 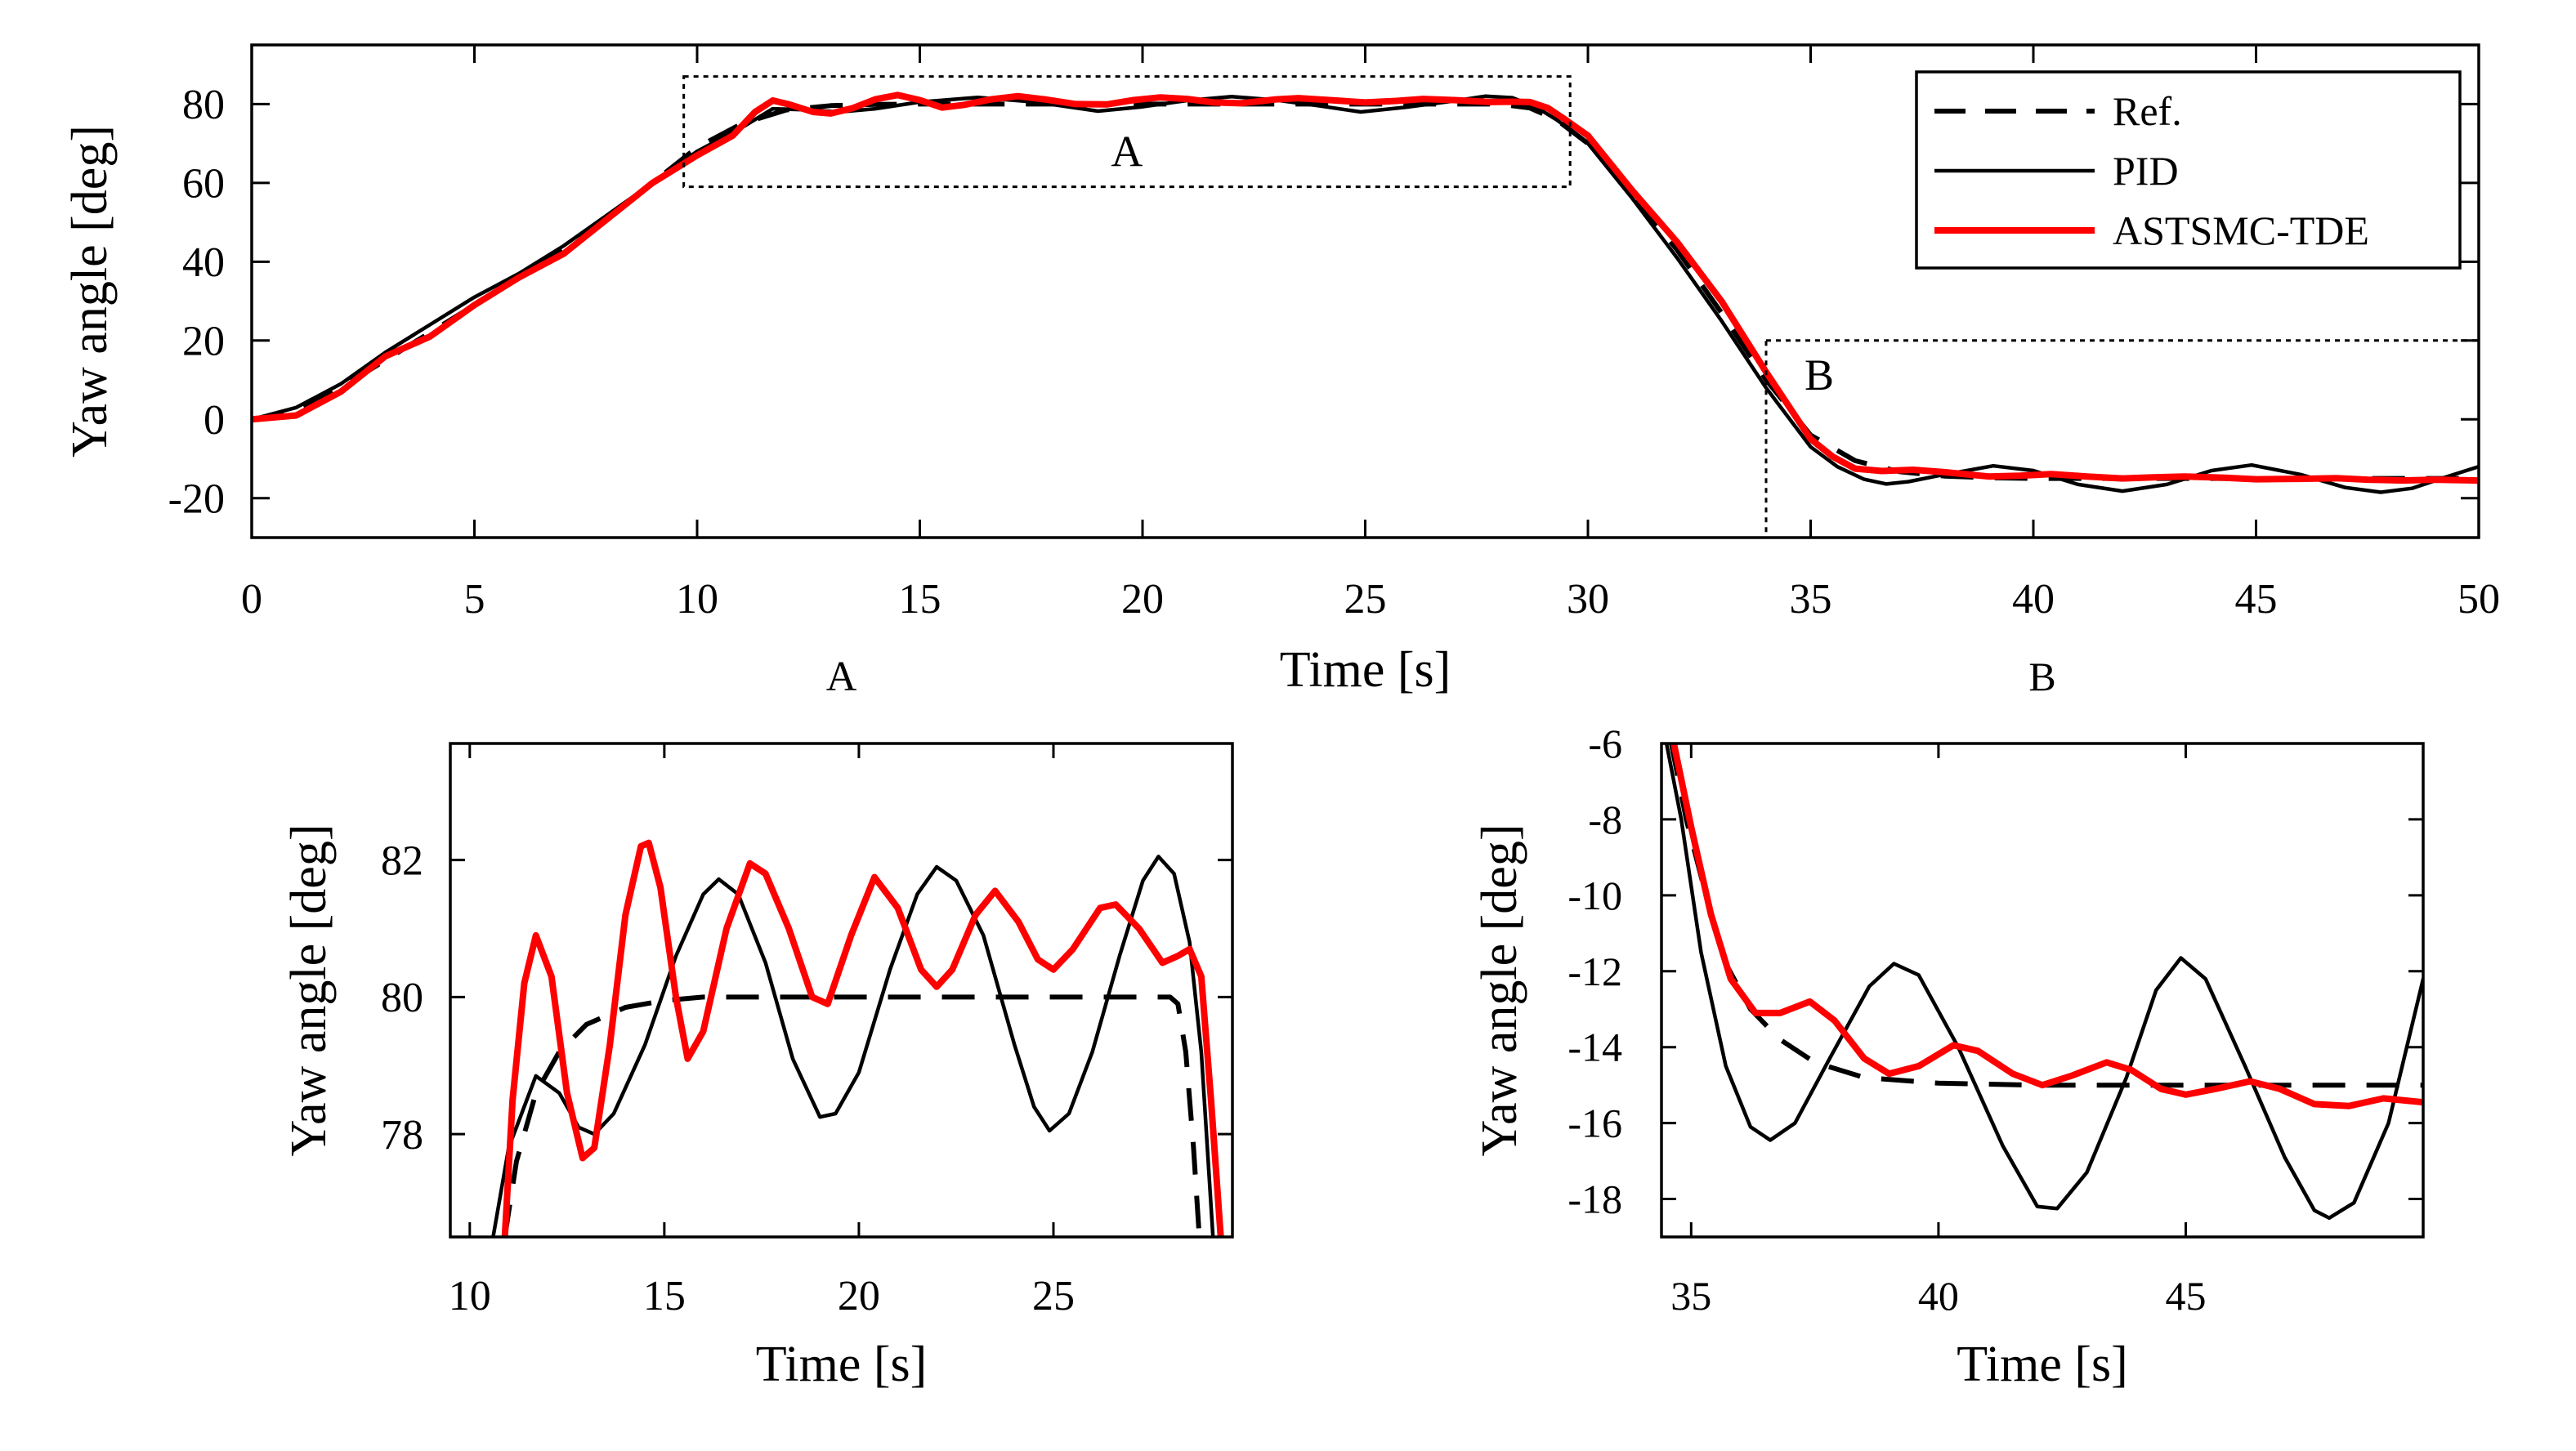 I want to click on legend-label-pid: PID, so click(x=2146, y=171).